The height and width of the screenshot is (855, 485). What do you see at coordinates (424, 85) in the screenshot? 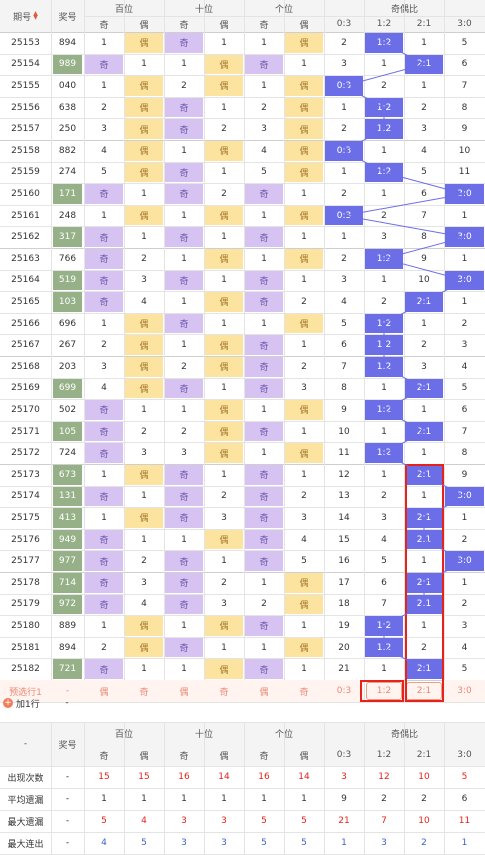
I see `ratio-2-1: 1` at bounding box center [424, 85].